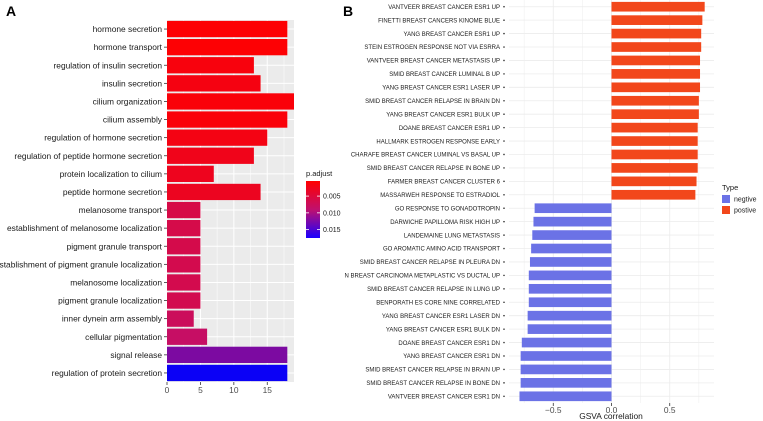  I want to click on category-label-a-2: regulation of insulin secretion, so click(108, 65).